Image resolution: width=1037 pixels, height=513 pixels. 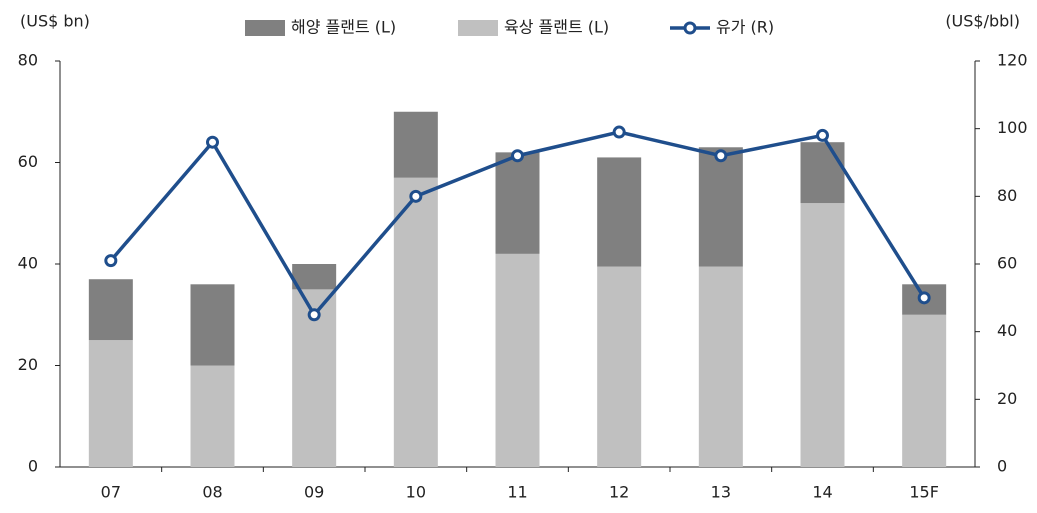 I want to click on y-tick-label: 0, so click(x=33, y=466).